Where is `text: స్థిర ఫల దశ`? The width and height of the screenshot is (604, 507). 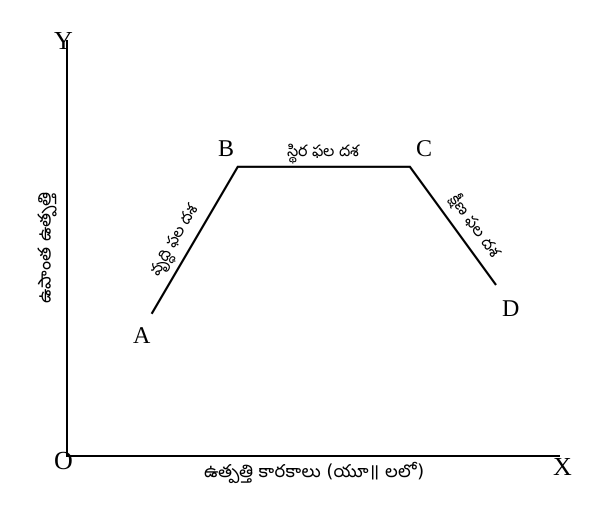 text: స్థిర ఫల దశ is located at coordinates (323, 152).